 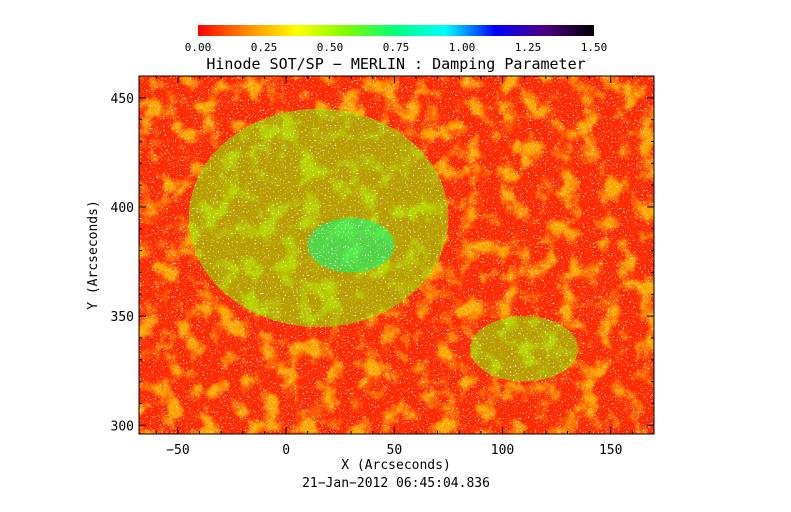 I want to click on x-axis-label: X (Arcseconds), so click(x=396, y=465).